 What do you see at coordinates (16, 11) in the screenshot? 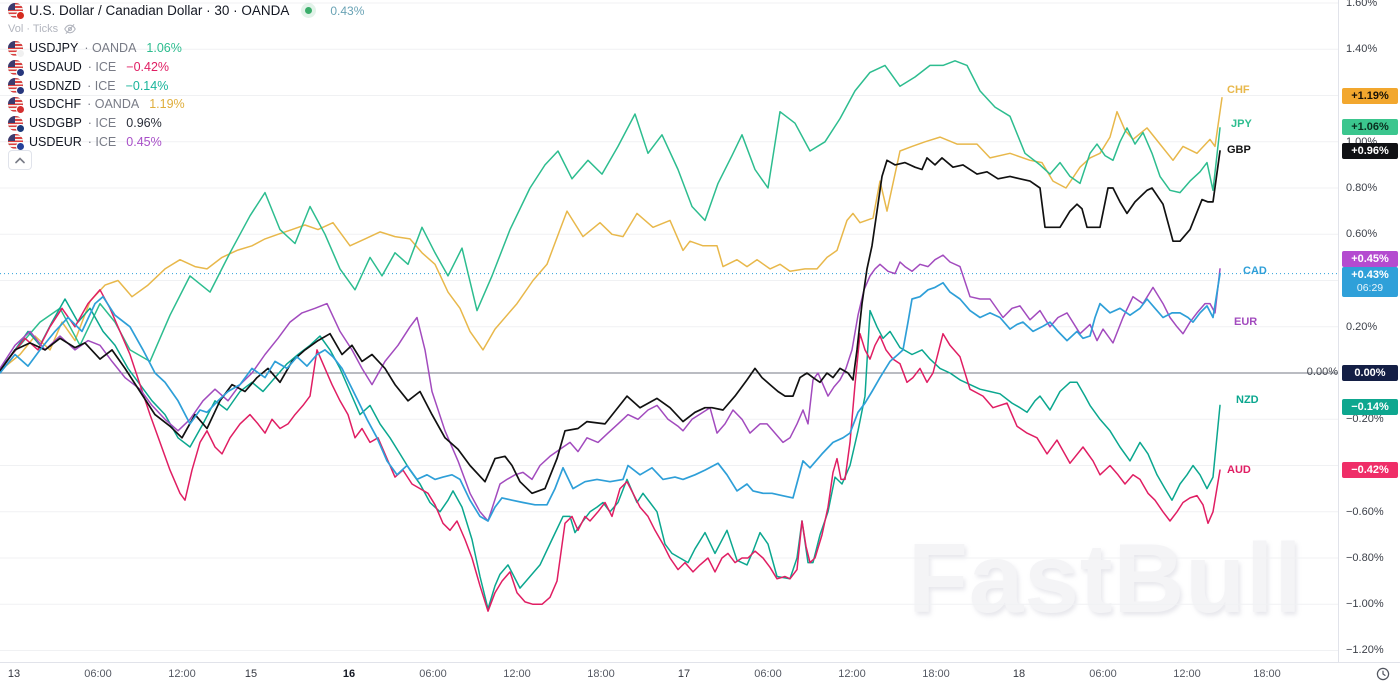
I see `usdcad-flag-icon` at bounding box center [16, 11].